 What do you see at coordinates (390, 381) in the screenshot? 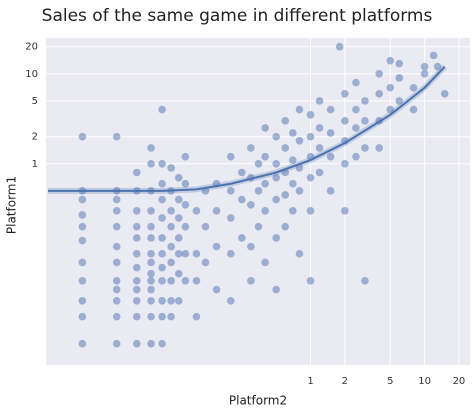
I see `x-tick-label: 5` at bounding box center [390, 381].